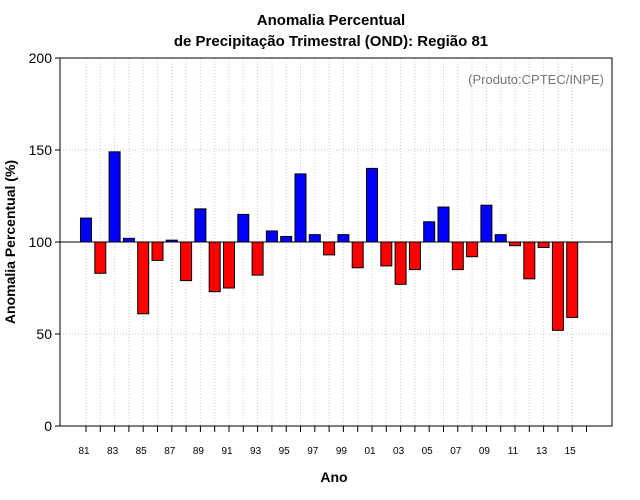  Describe the element at coordinates (485, 451) in the screenshot. I see `x-tick-label: 09` at that location.